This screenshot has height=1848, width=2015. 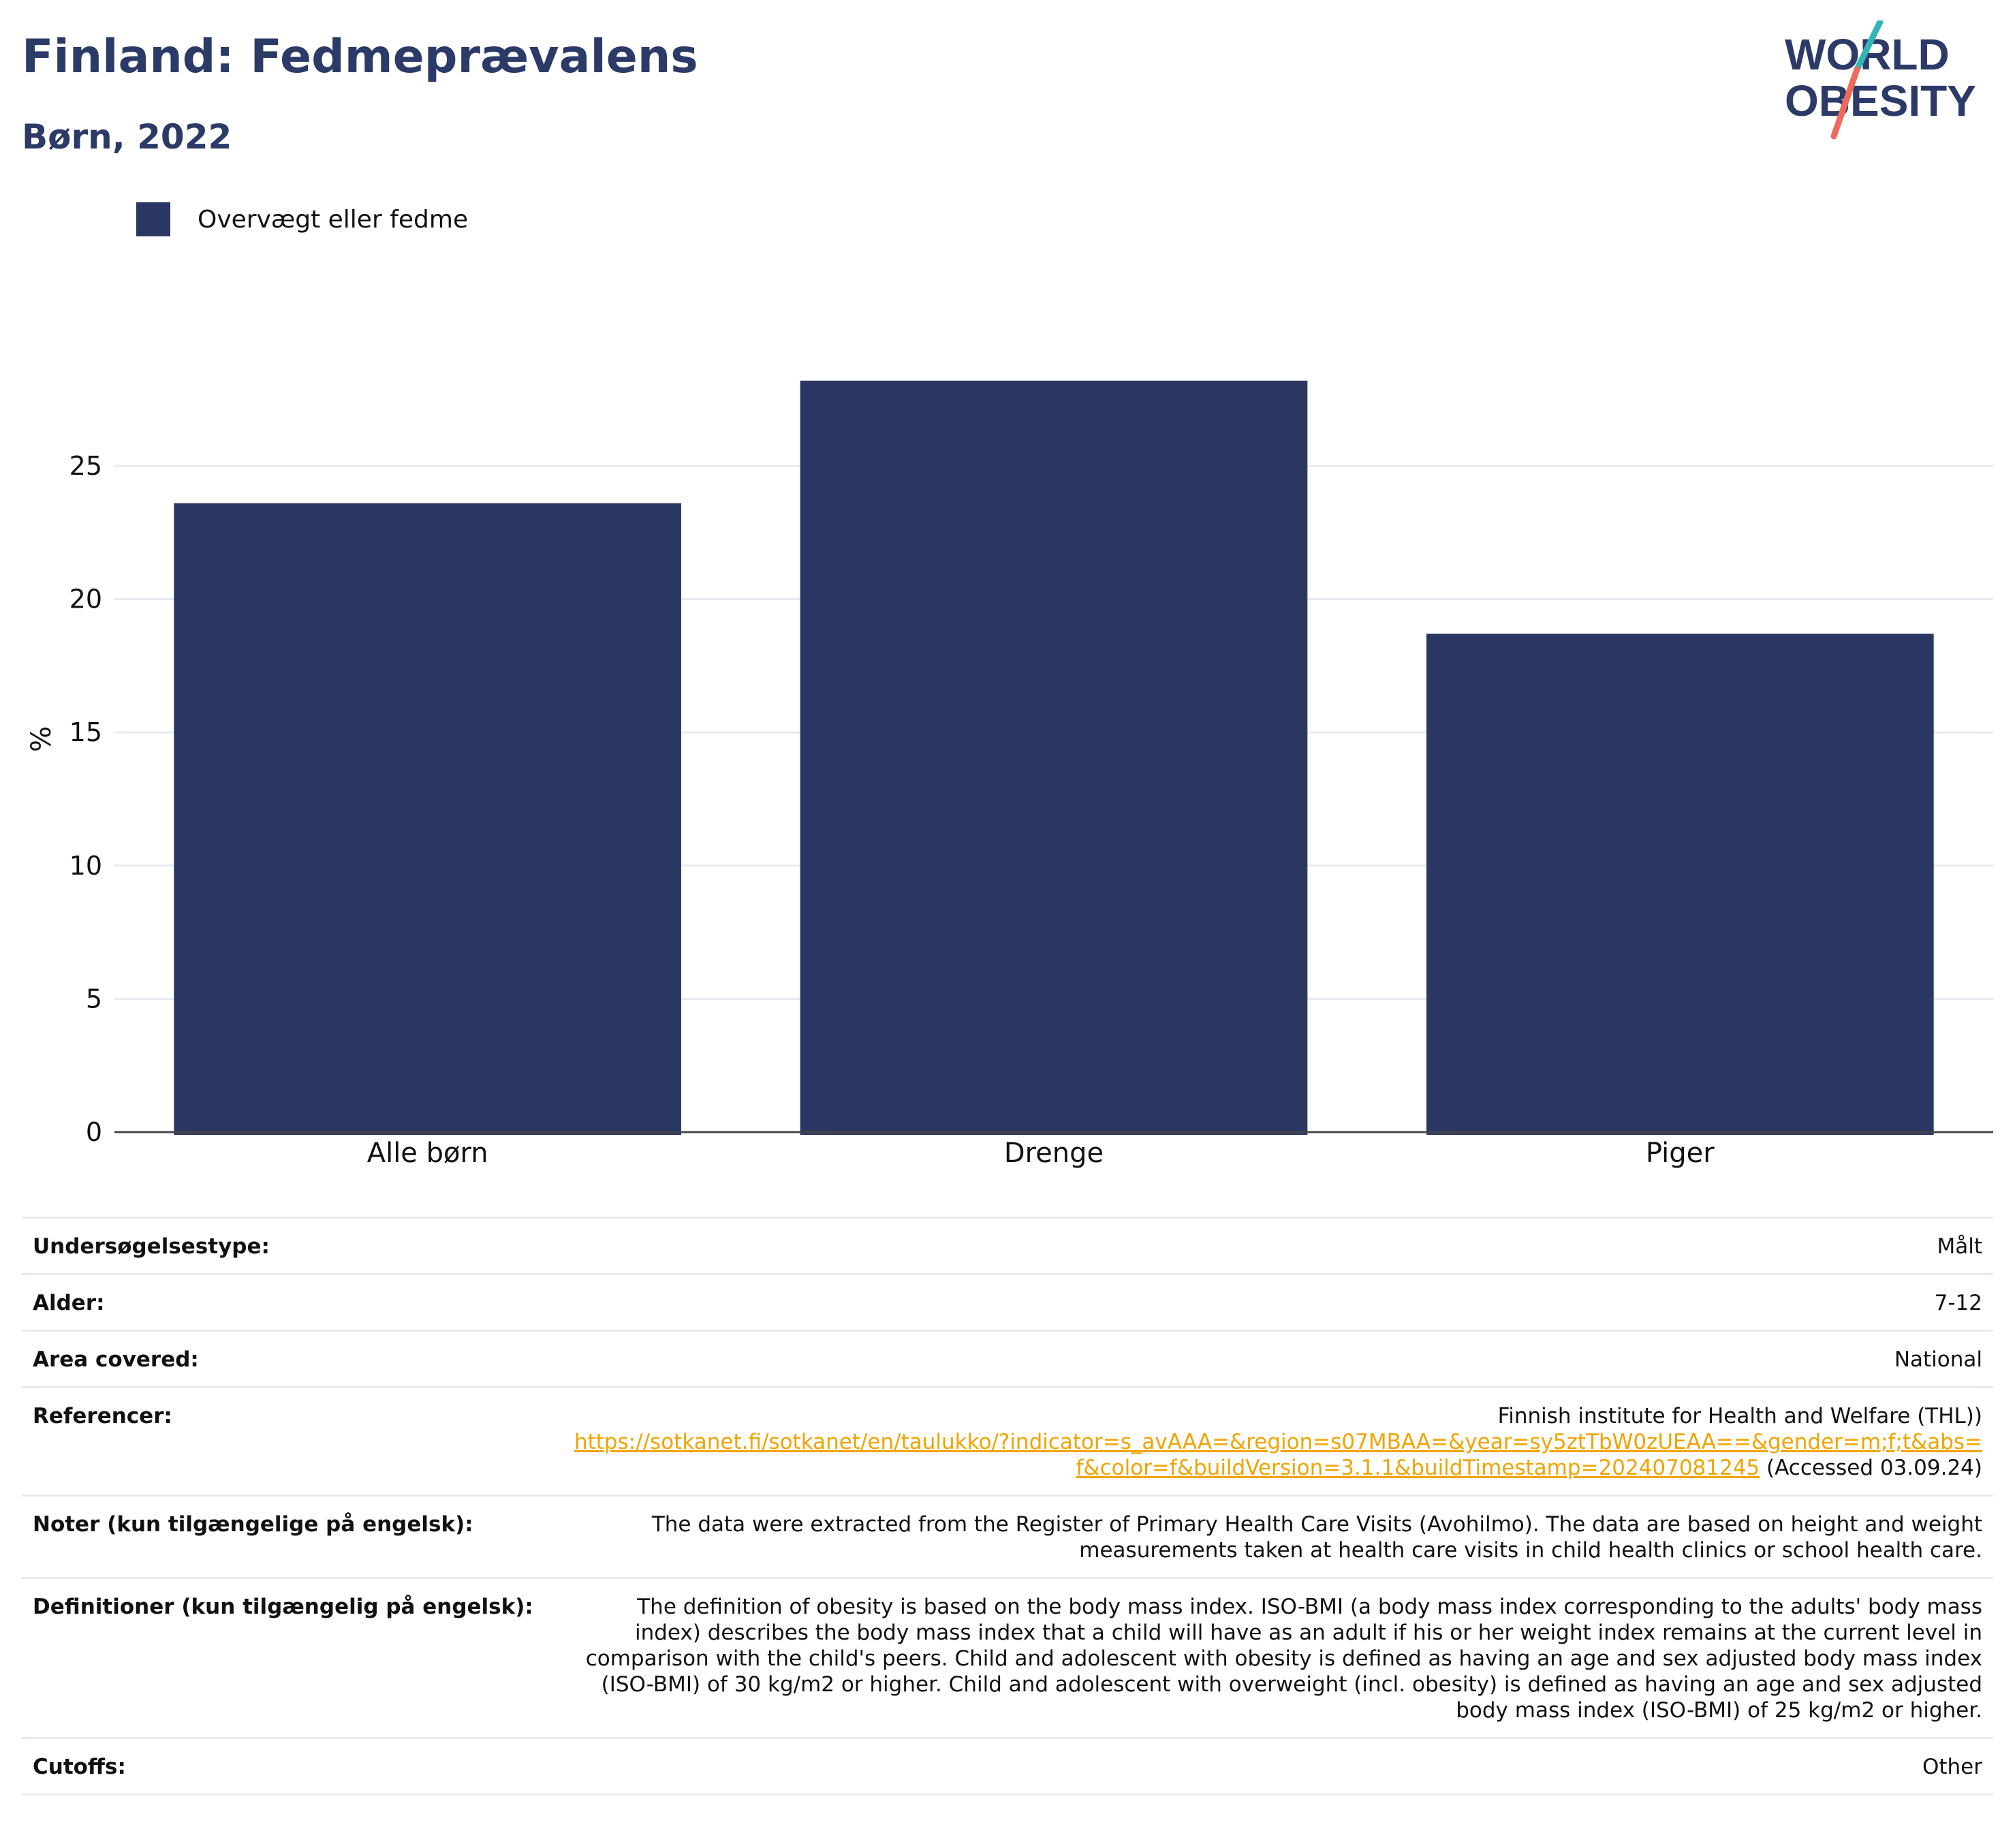 What do you see at coordinates (291, 1359) in the screenshot?
I see `metadata-key: Area covered:` at bounding box center [291, 1359].